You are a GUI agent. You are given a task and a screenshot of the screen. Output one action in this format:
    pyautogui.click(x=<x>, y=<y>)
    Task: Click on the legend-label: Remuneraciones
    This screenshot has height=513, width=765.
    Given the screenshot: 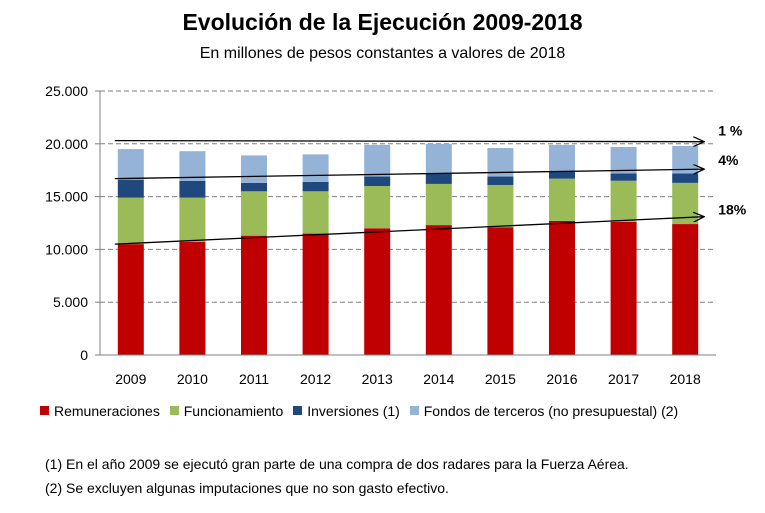 What is the action you would take?
    pyautogui.click(x=107, y=410)
    